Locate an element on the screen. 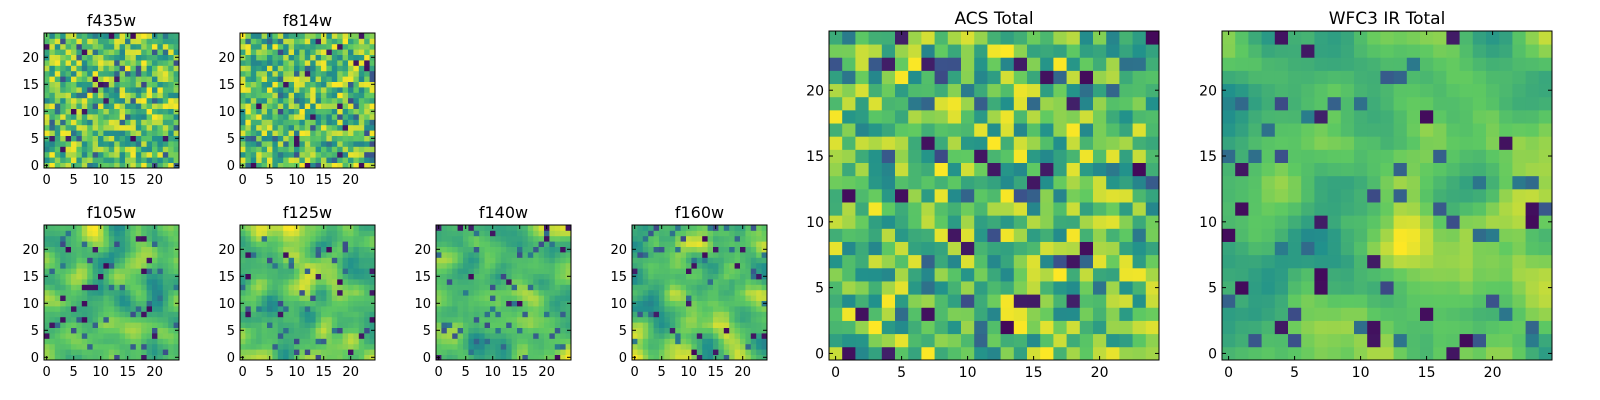 The height and width of the screenshot is (400, 1600). x-tick-label: 15 is located at coordinates (715, 372).